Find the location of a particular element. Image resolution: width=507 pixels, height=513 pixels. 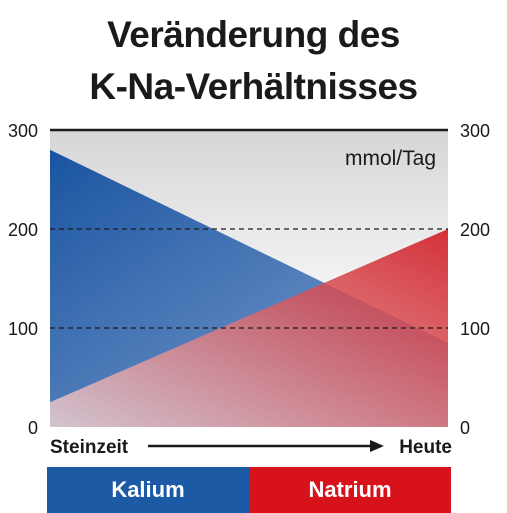

time-arrow-head is located at coordinates (377, 446).